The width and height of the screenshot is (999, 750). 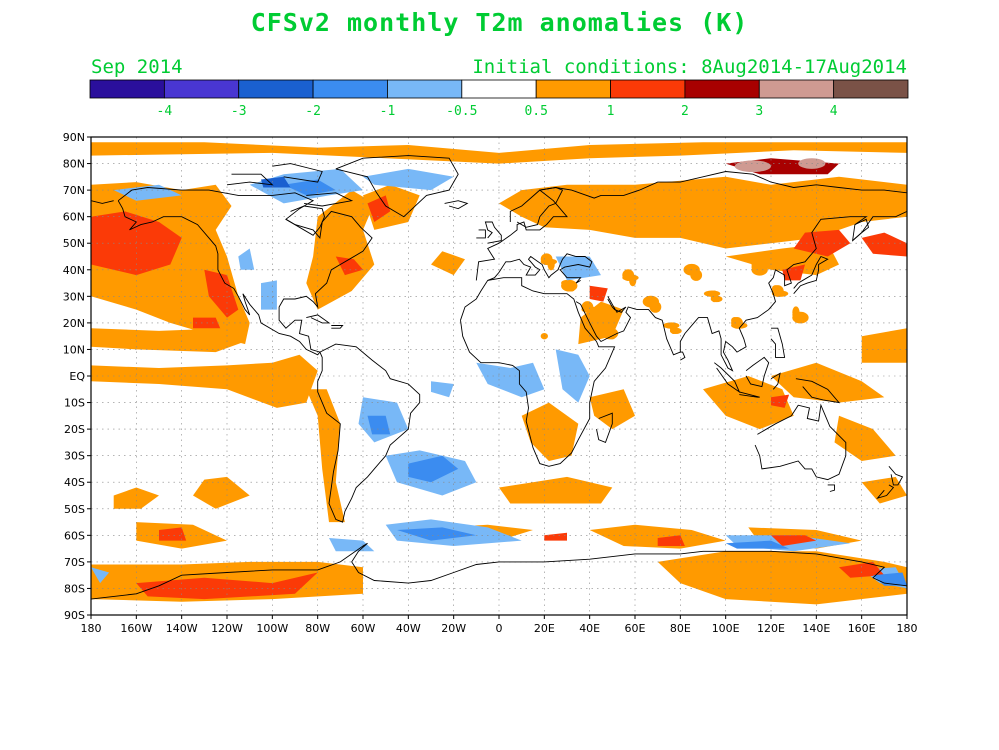 What do you see at coordinates (165, 111) in the screenshot?
I see `colorbar-label: -4` at bounding box center [165, 111].